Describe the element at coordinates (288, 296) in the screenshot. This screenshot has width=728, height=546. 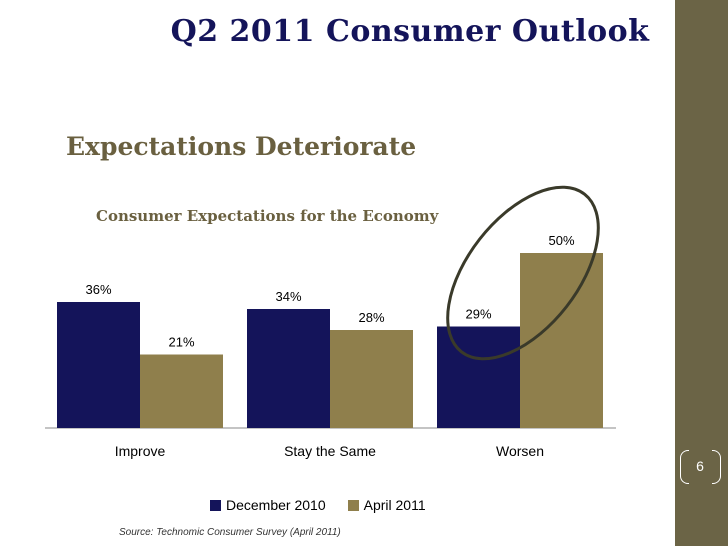
I see `value-label-stay-the-same-series-0: 34%` at that location.